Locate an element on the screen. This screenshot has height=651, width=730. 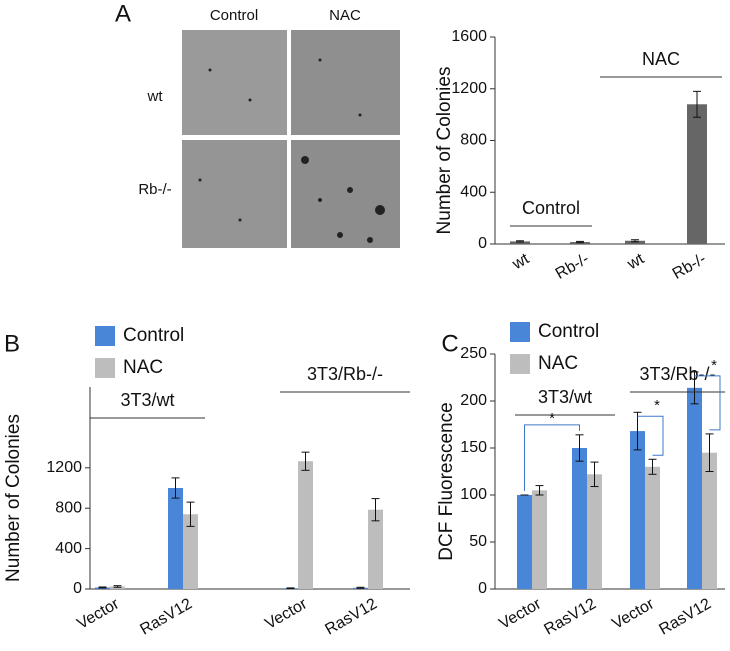
colony-dots is located at coordinates (291, 150).